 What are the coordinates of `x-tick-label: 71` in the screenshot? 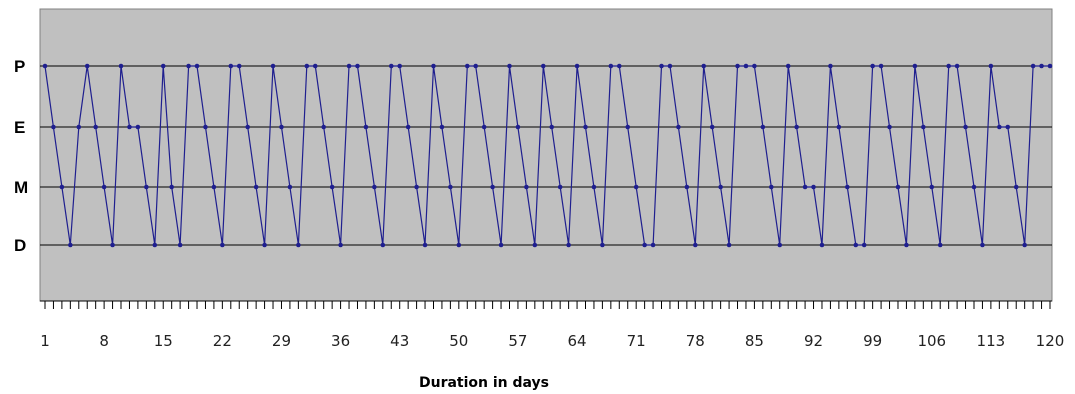 It's located at (636, 341).